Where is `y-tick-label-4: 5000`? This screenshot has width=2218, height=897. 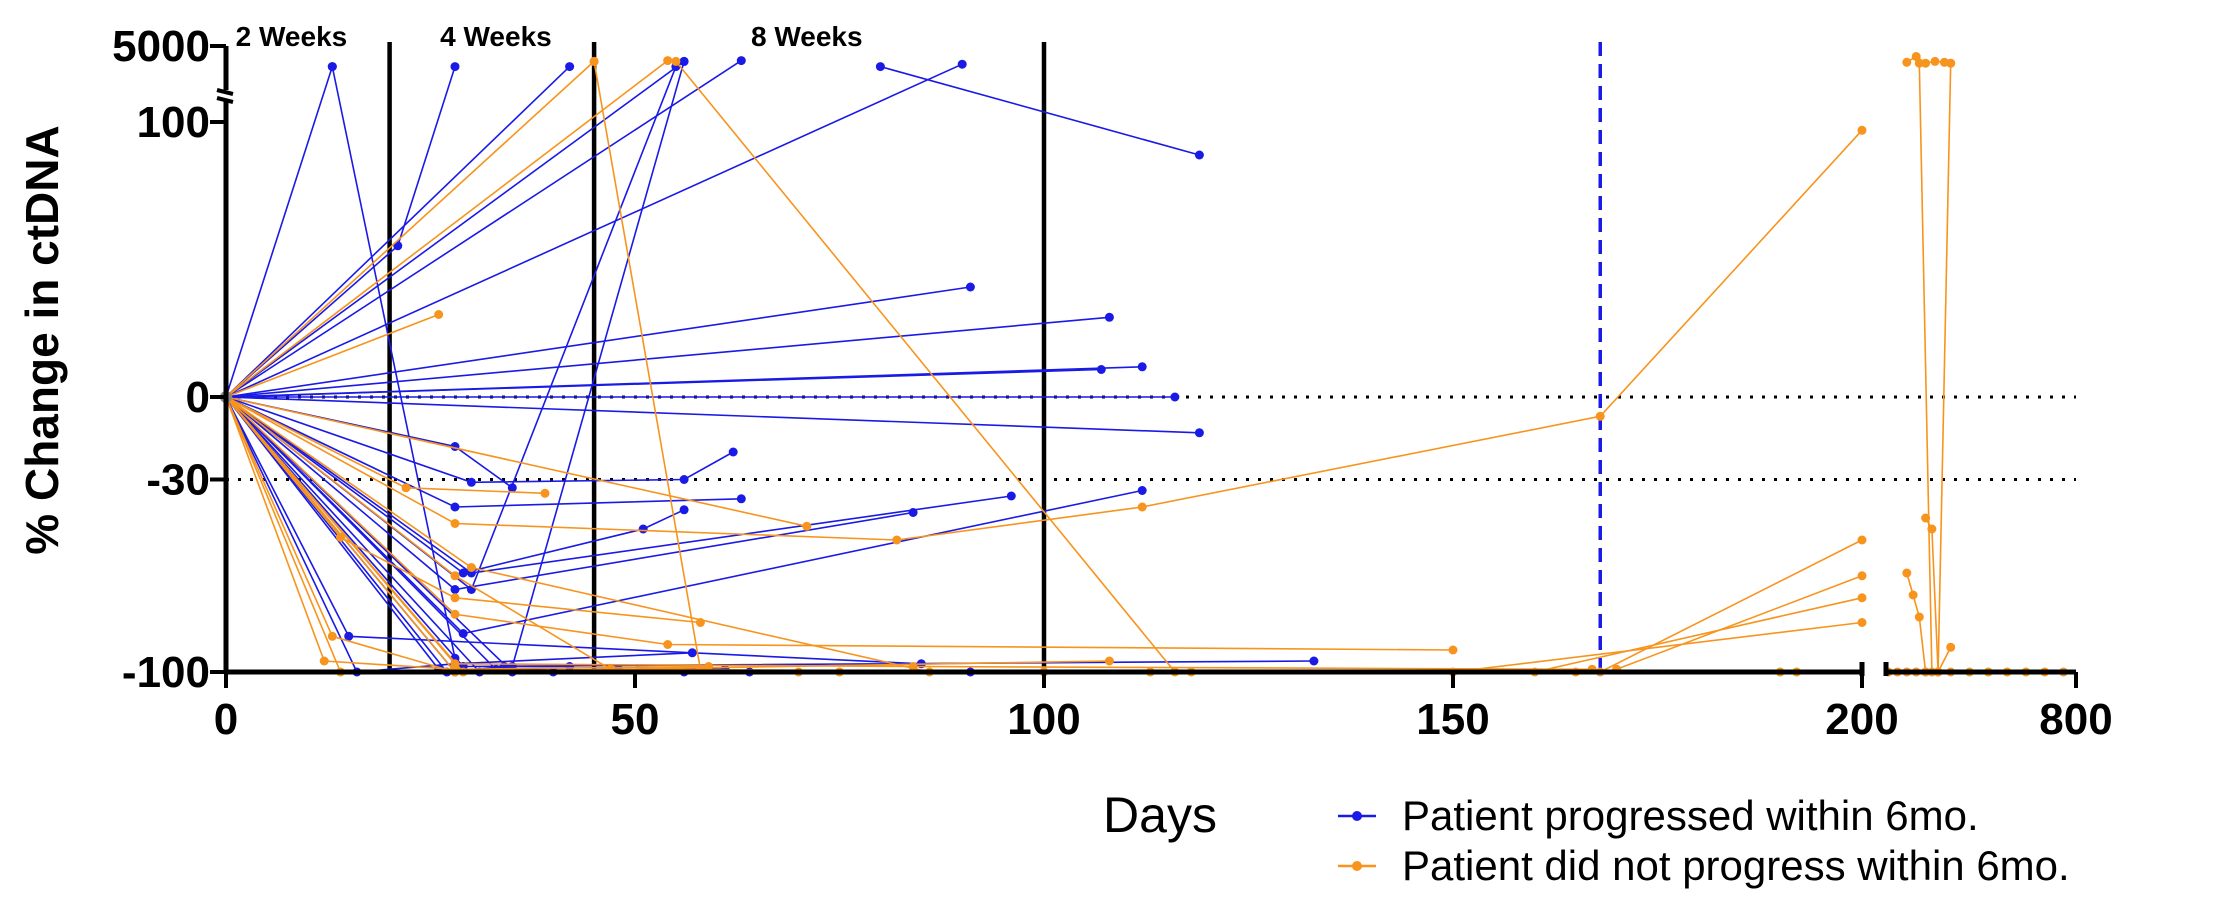
y-tick-label-4: 5000 is located at coordinates (161, 46).